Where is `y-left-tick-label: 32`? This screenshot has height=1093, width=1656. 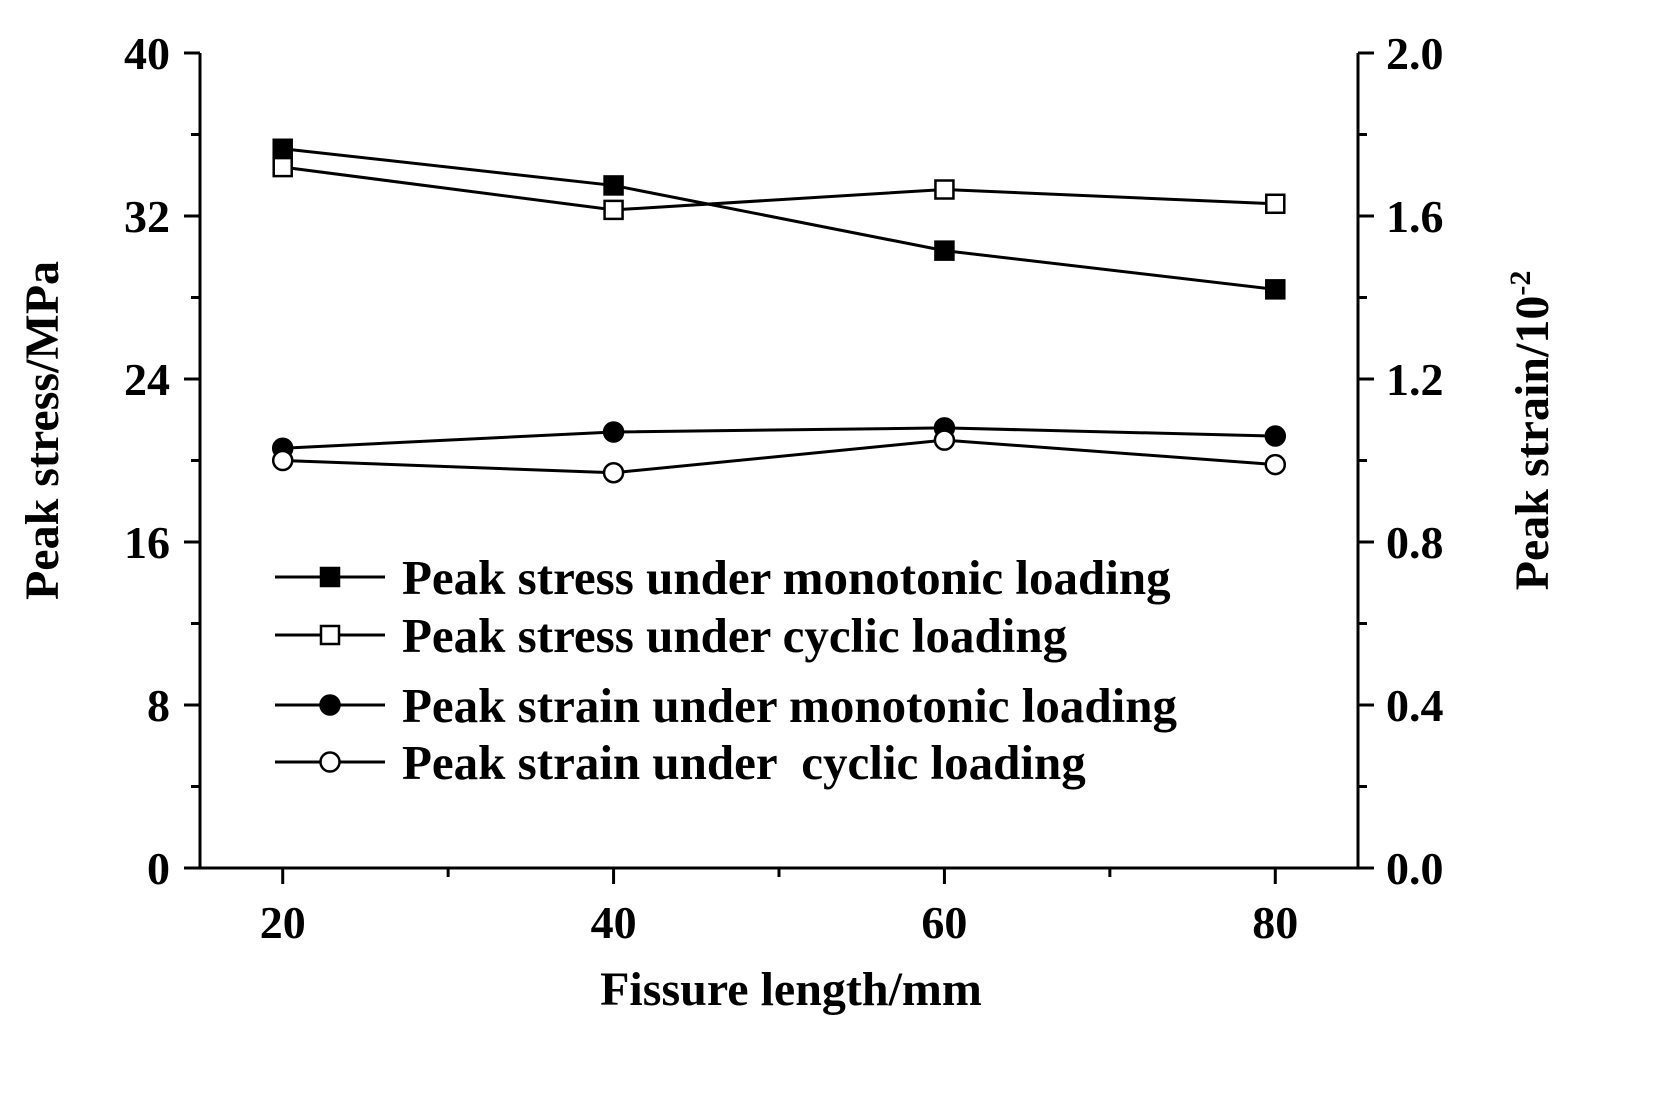
y-left-tick-label: 32 is located at coordinates (147, 216).